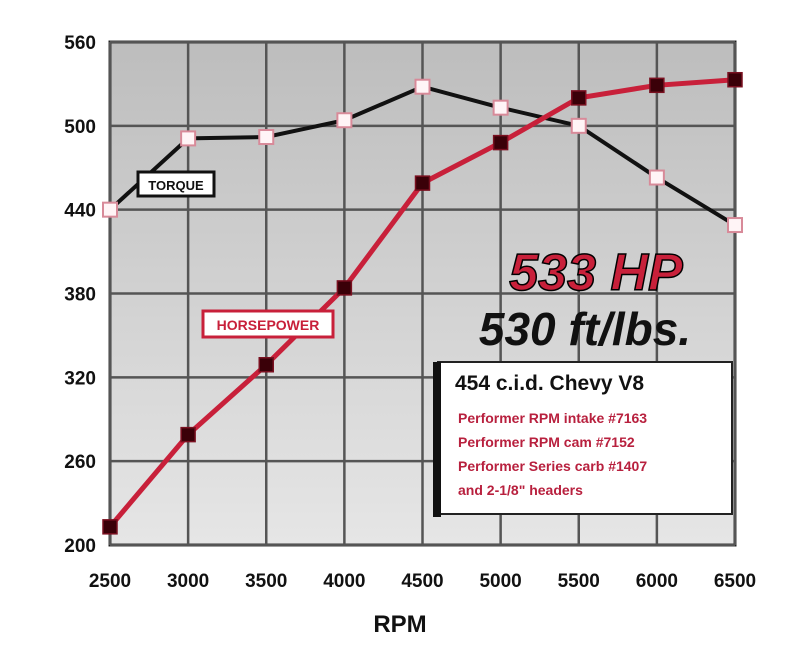 This screenshot has width=800, height=662. I want to click on y-axis-ticks: 200 260 320 380 440 500 560, so click(80, 295).